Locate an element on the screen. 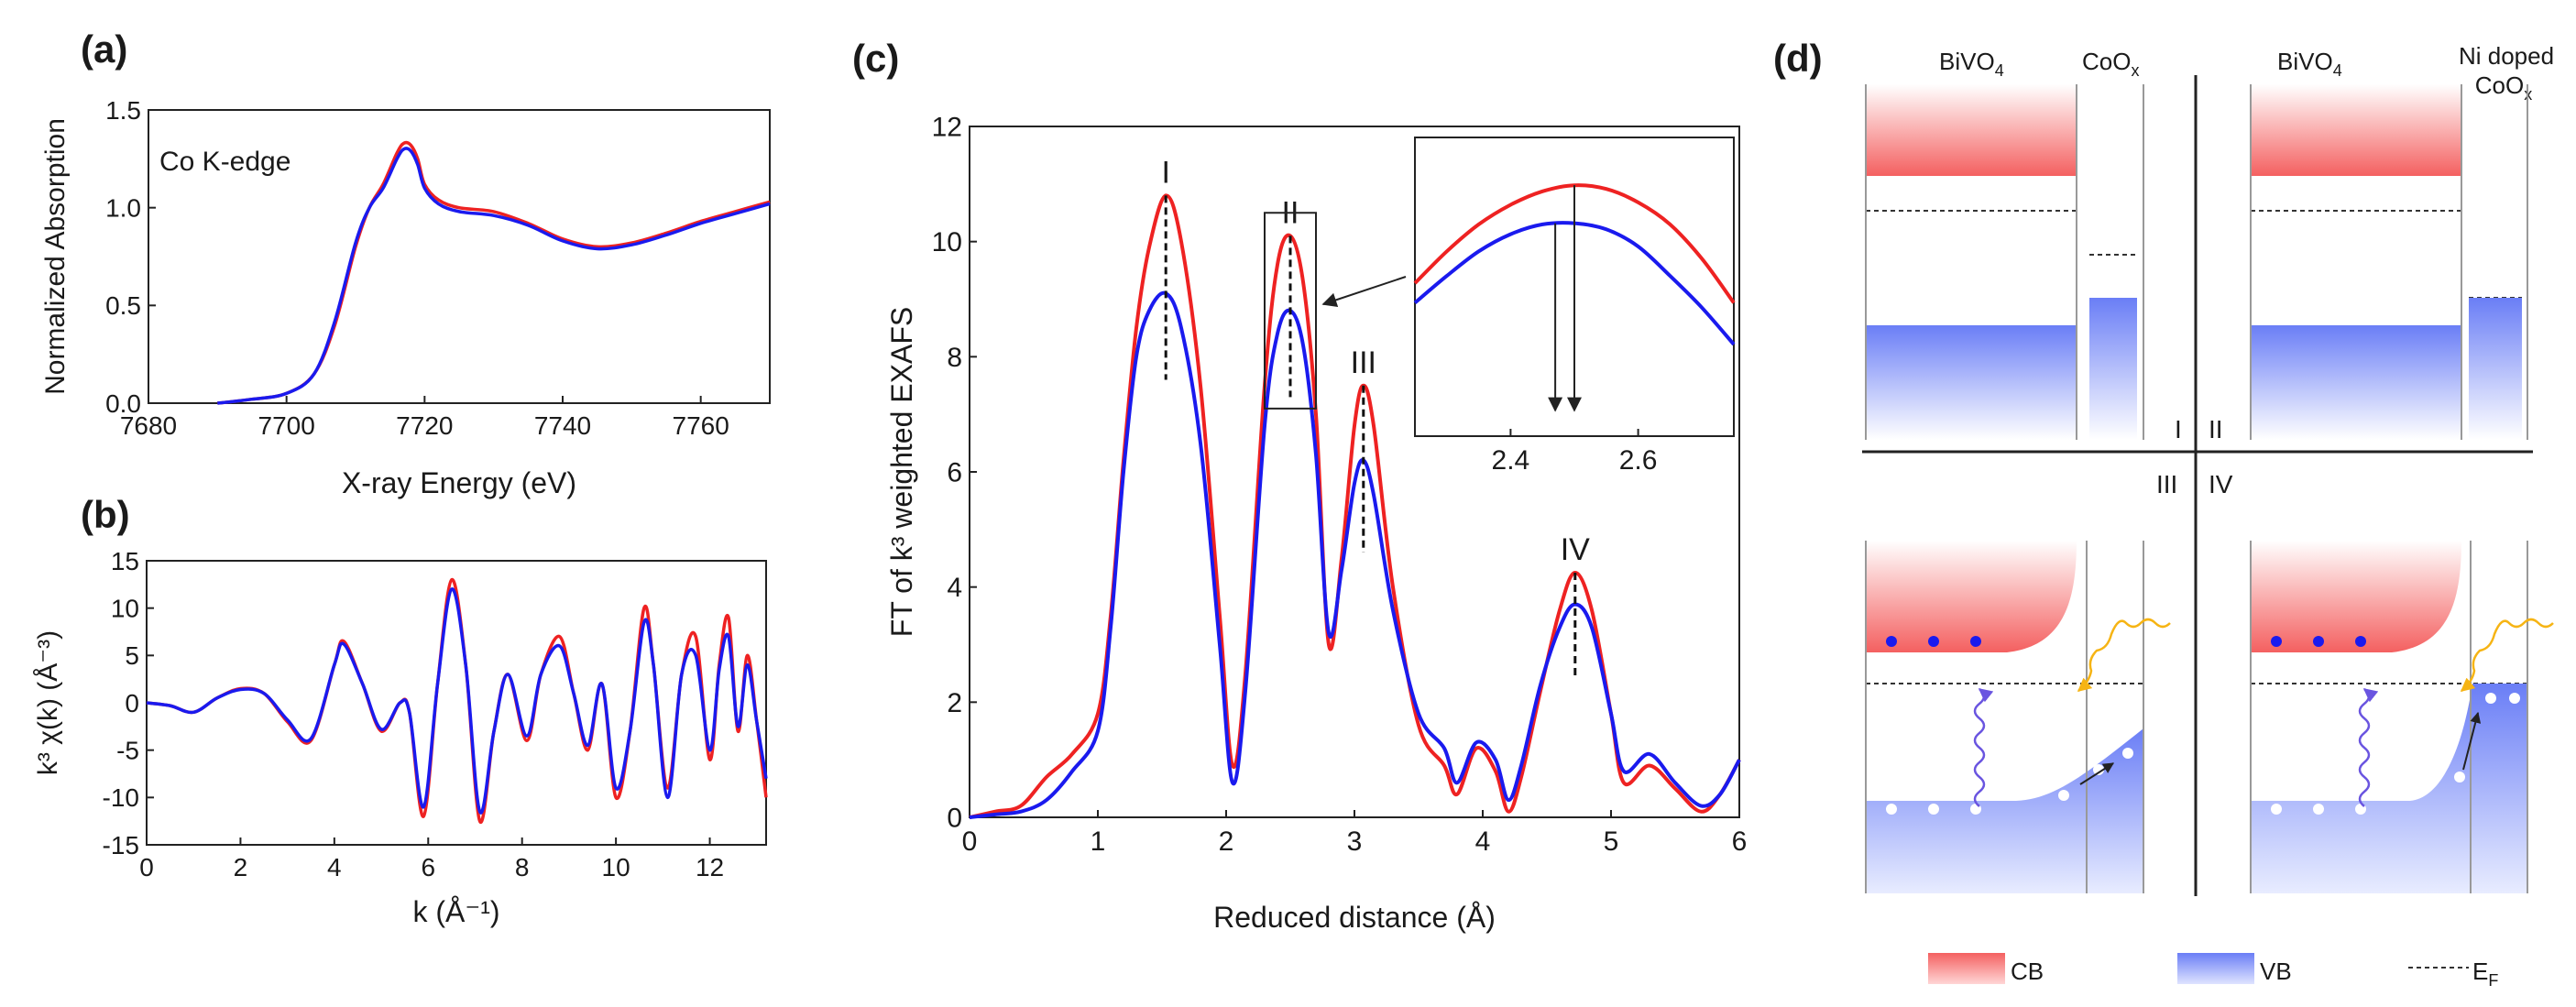  panel-label-c: (c) is located at coordinates (875, 58).